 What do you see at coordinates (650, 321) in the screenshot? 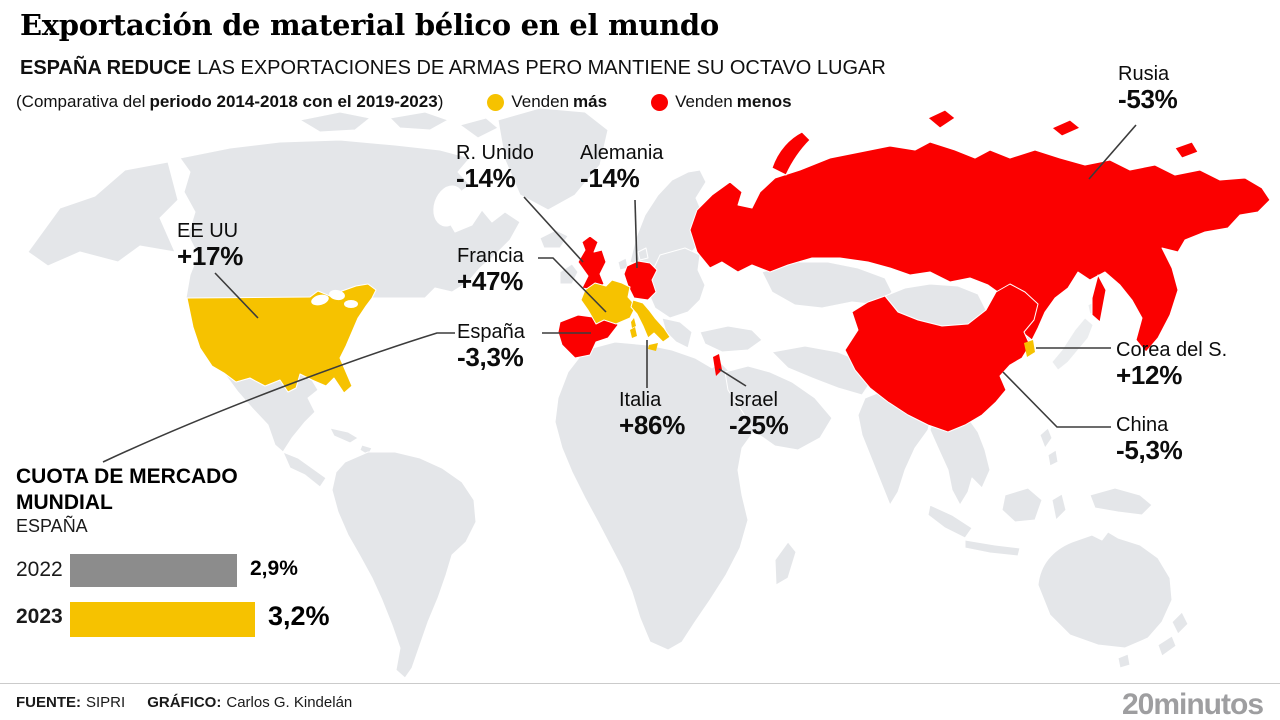
I see `country-italy` at bounding box center [650, 321].